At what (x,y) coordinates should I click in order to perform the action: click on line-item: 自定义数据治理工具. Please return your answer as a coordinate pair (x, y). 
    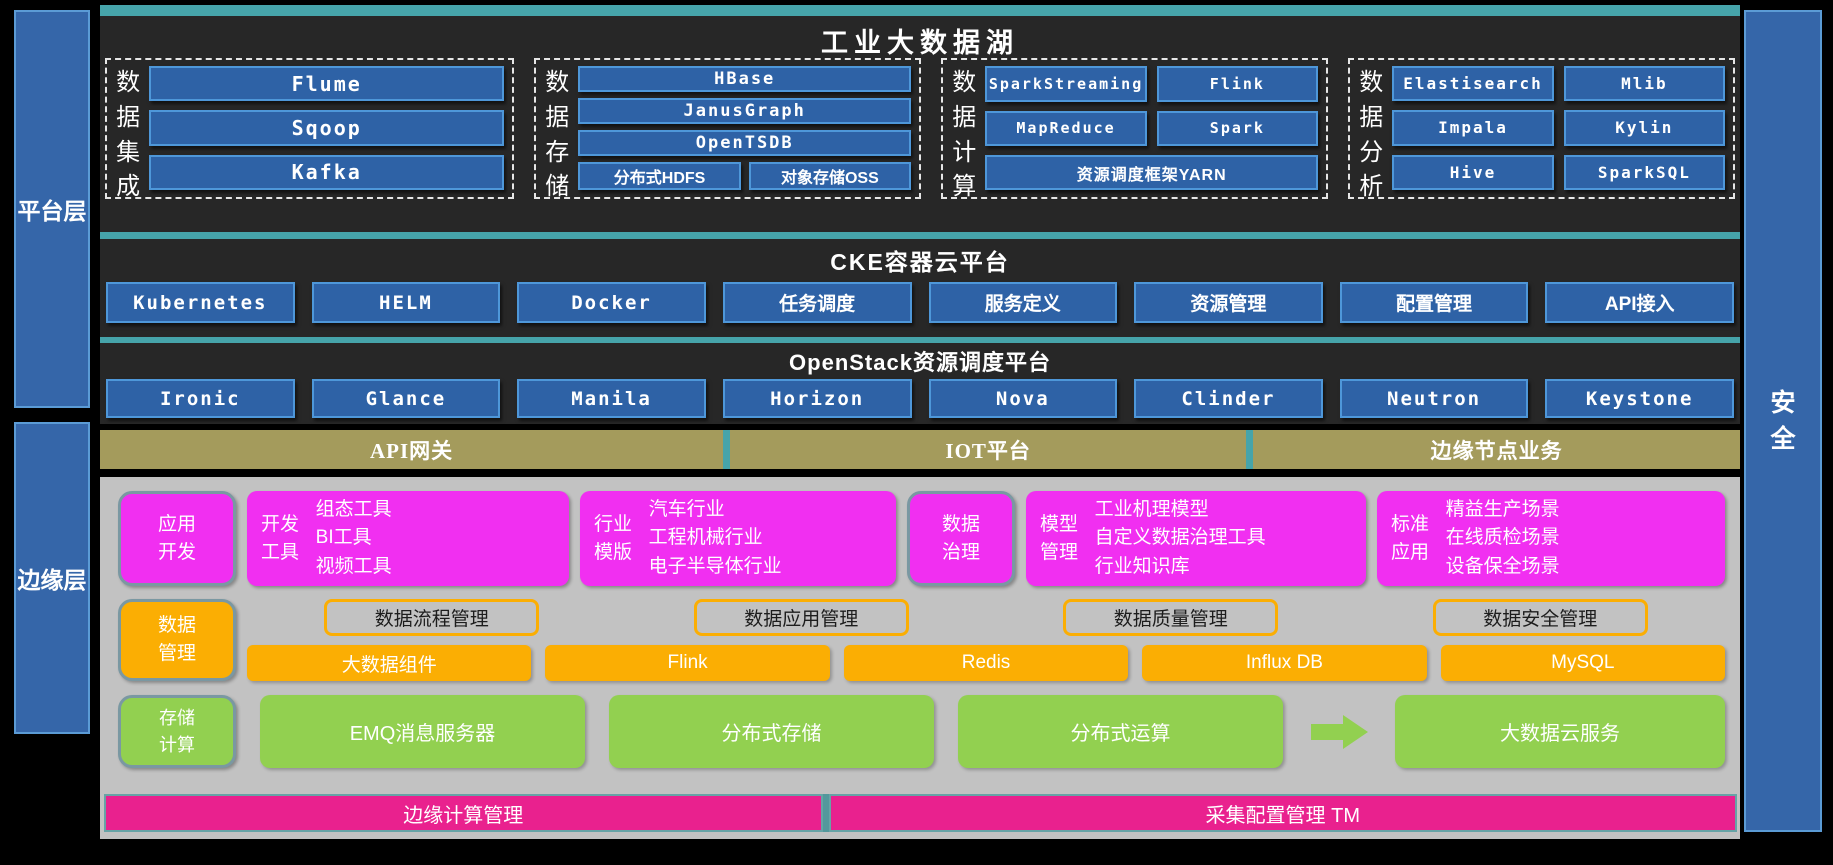
    Looking at the image, I should click on (1180, 538).